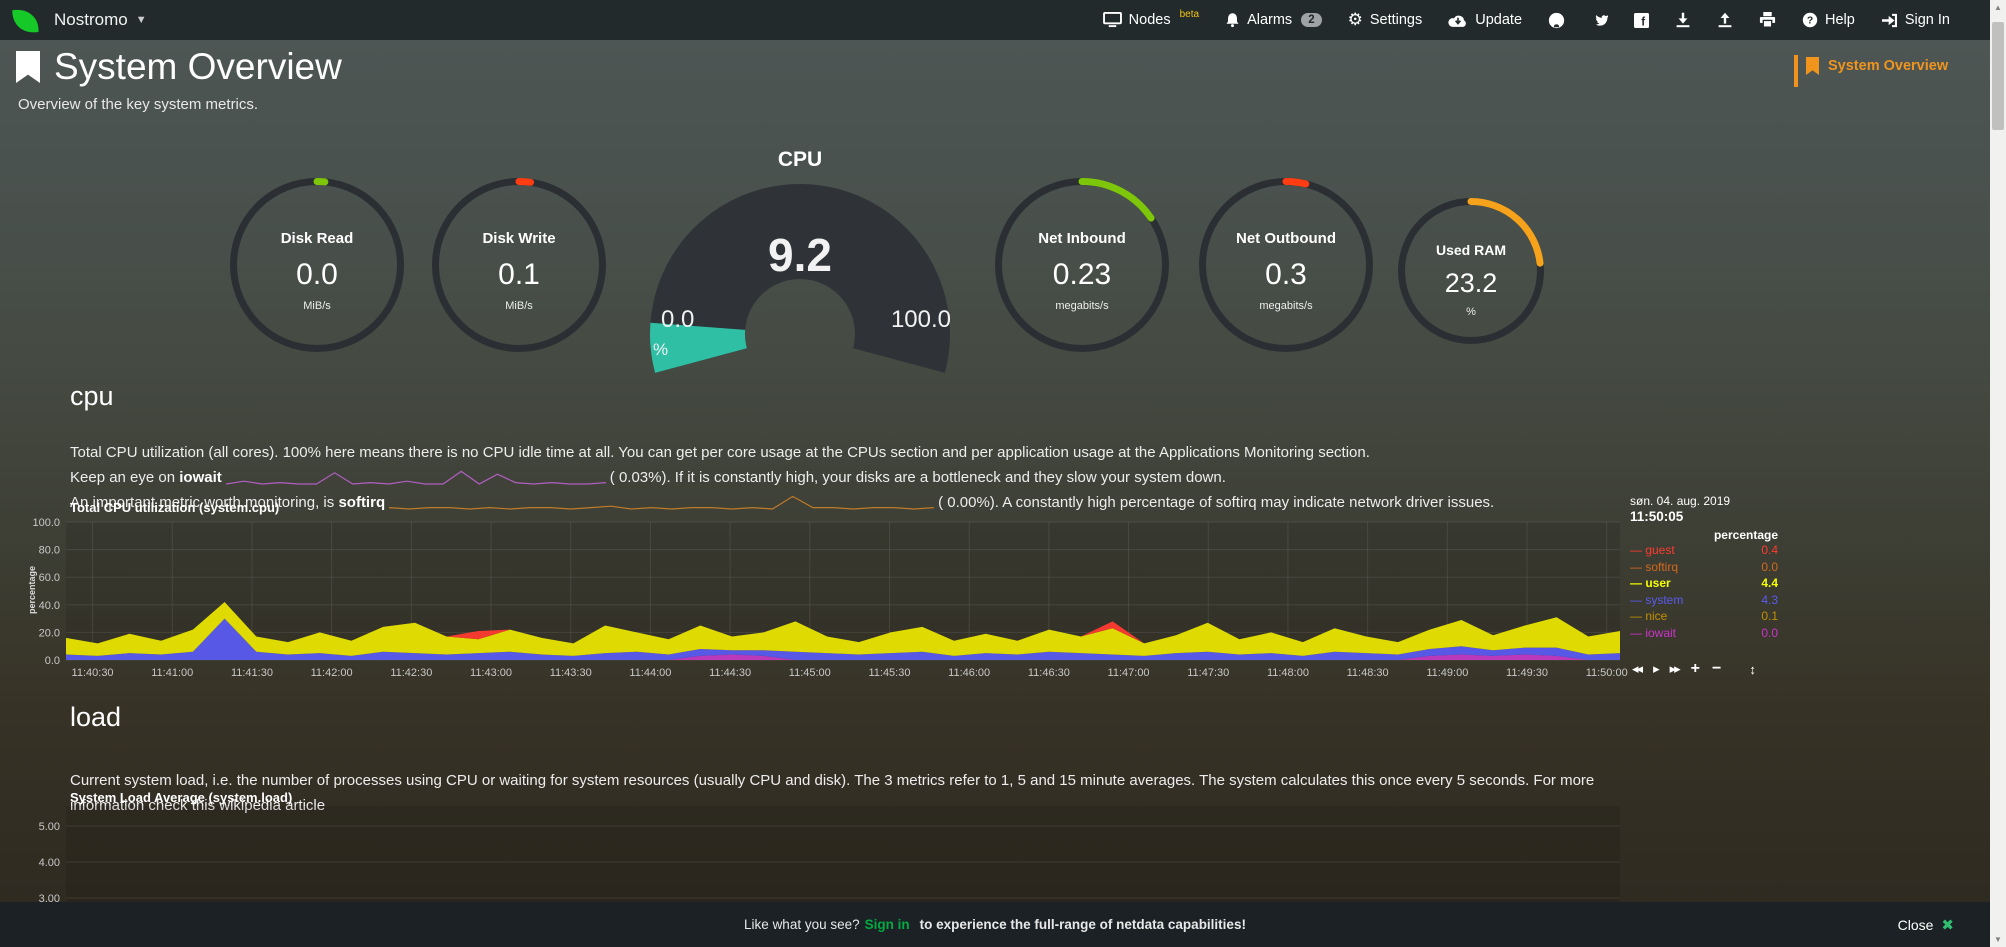 The image size is (2006, 947). I want to click on nav-item-nodes: Nodes beta, so click(1151, 18).